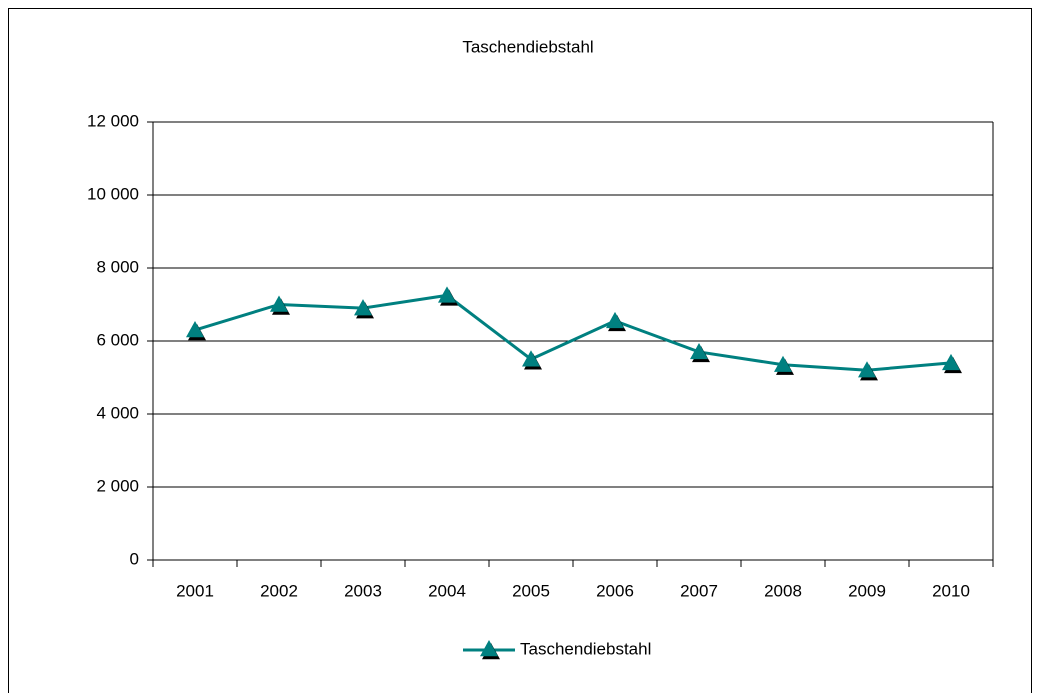 Image resolution: width=1043 pixels, height=693 pixels. I want to click on x-tick-label: 2010, so click(951, 590).